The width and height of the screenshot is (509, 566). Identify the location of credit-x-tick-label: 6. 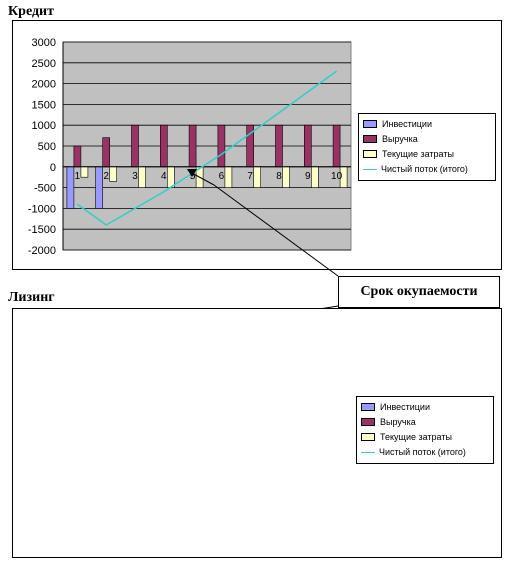
(222, 176).